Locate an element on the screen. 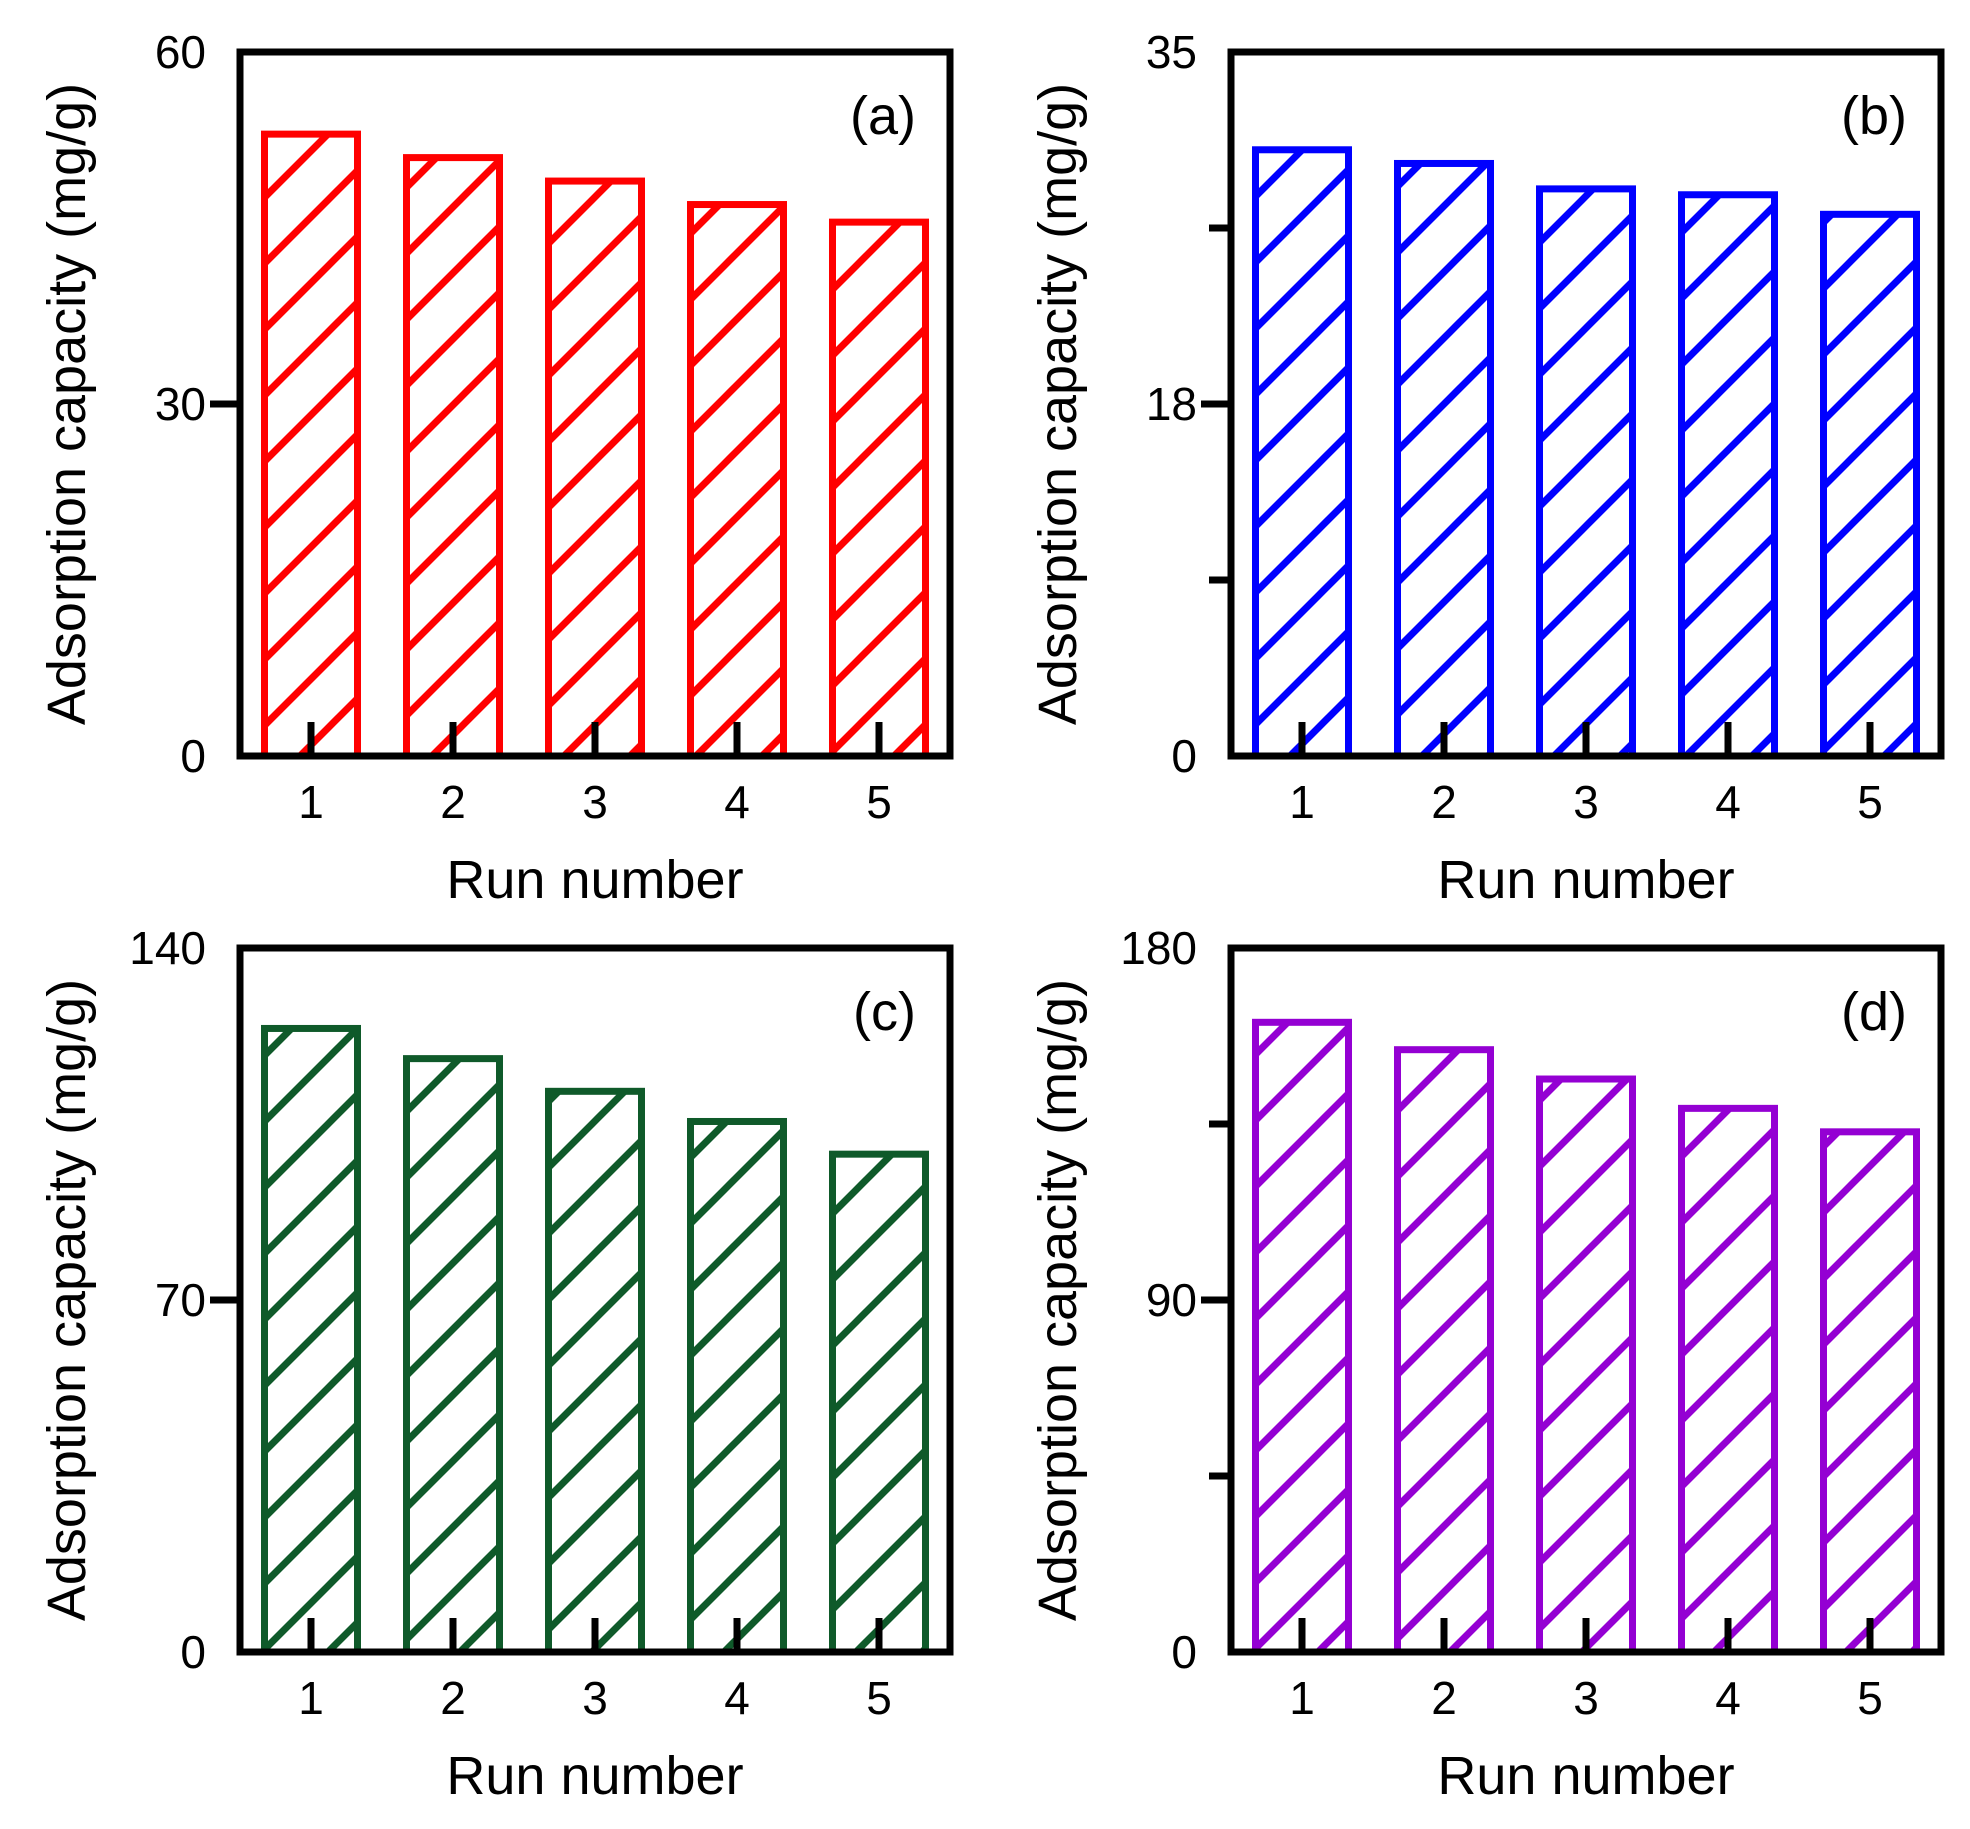 Image resolution: width=1970 pixels, height=1829 pixels. panel-label: (d) is located at coordinates (1874, 1012).